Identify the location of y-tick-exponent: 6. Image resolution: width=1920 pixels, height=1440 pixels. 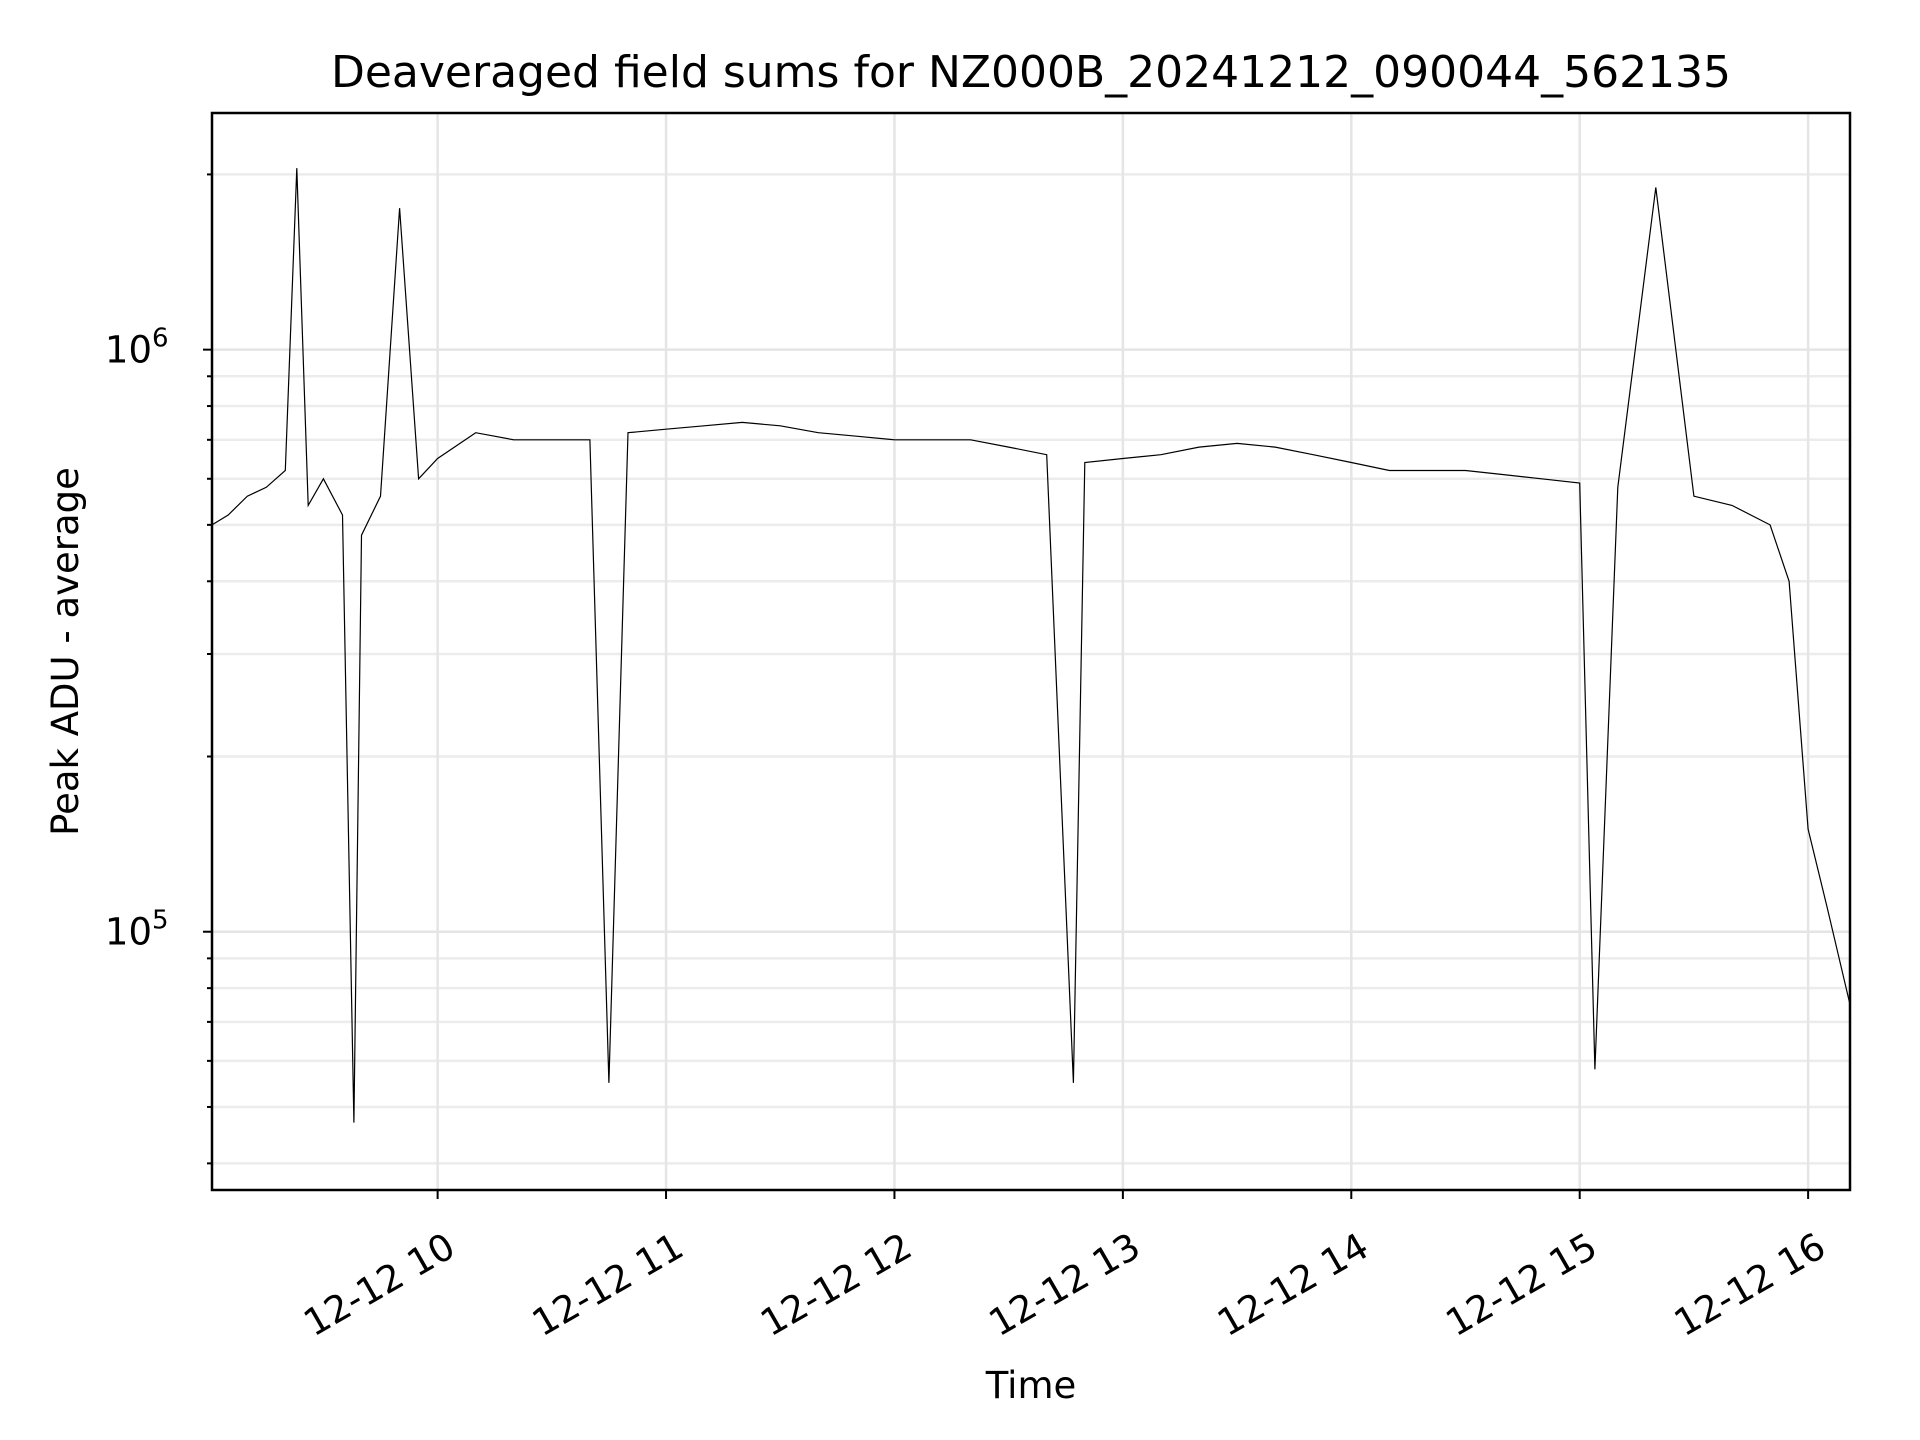
(160, 339).